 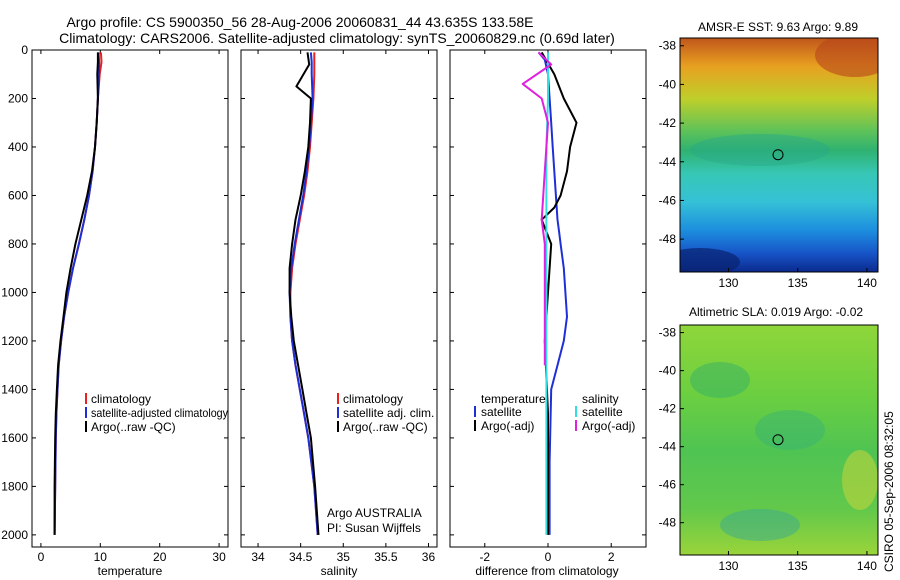 I want to click on x-tick-label: 35, so click(x=344, y=557).